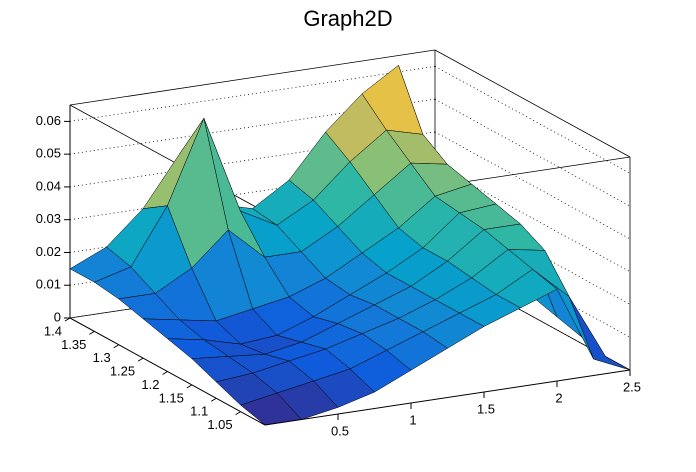 The image size is (696, 472). What do you see at coordinates (73, 344) in the screenshot?
I see `y-tick-label: 1.35` at bounding box center [73, 344].